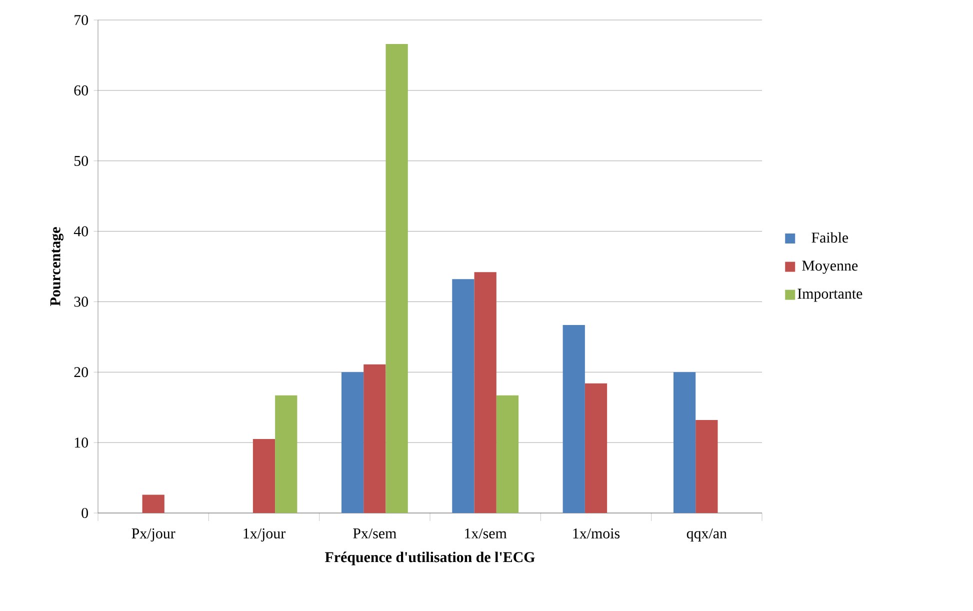  I want to click on y-tick-label: 70, so click(81, 20).